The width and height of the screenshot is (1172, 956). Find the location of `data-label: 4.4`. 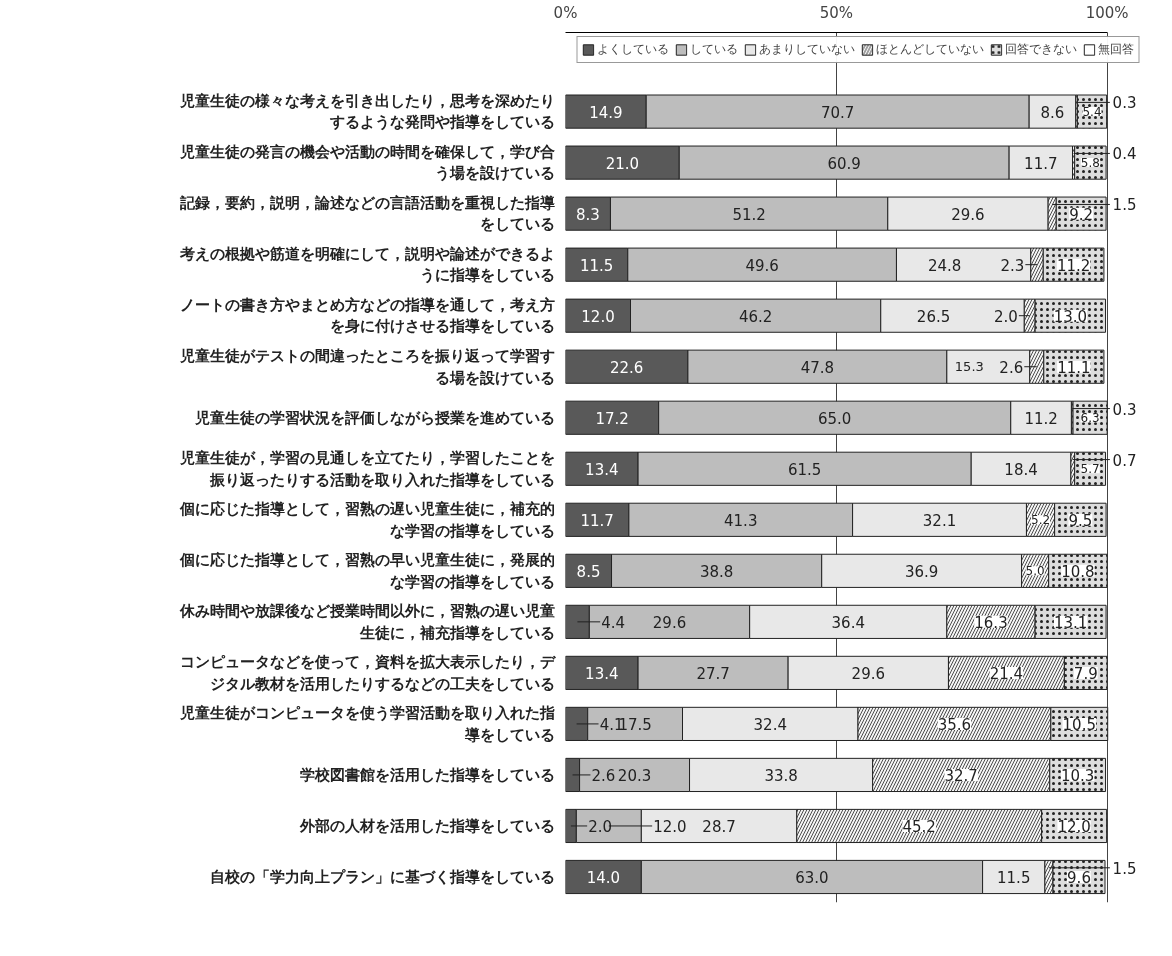

data-label: 4.4 is located at coordinates (613, 622).